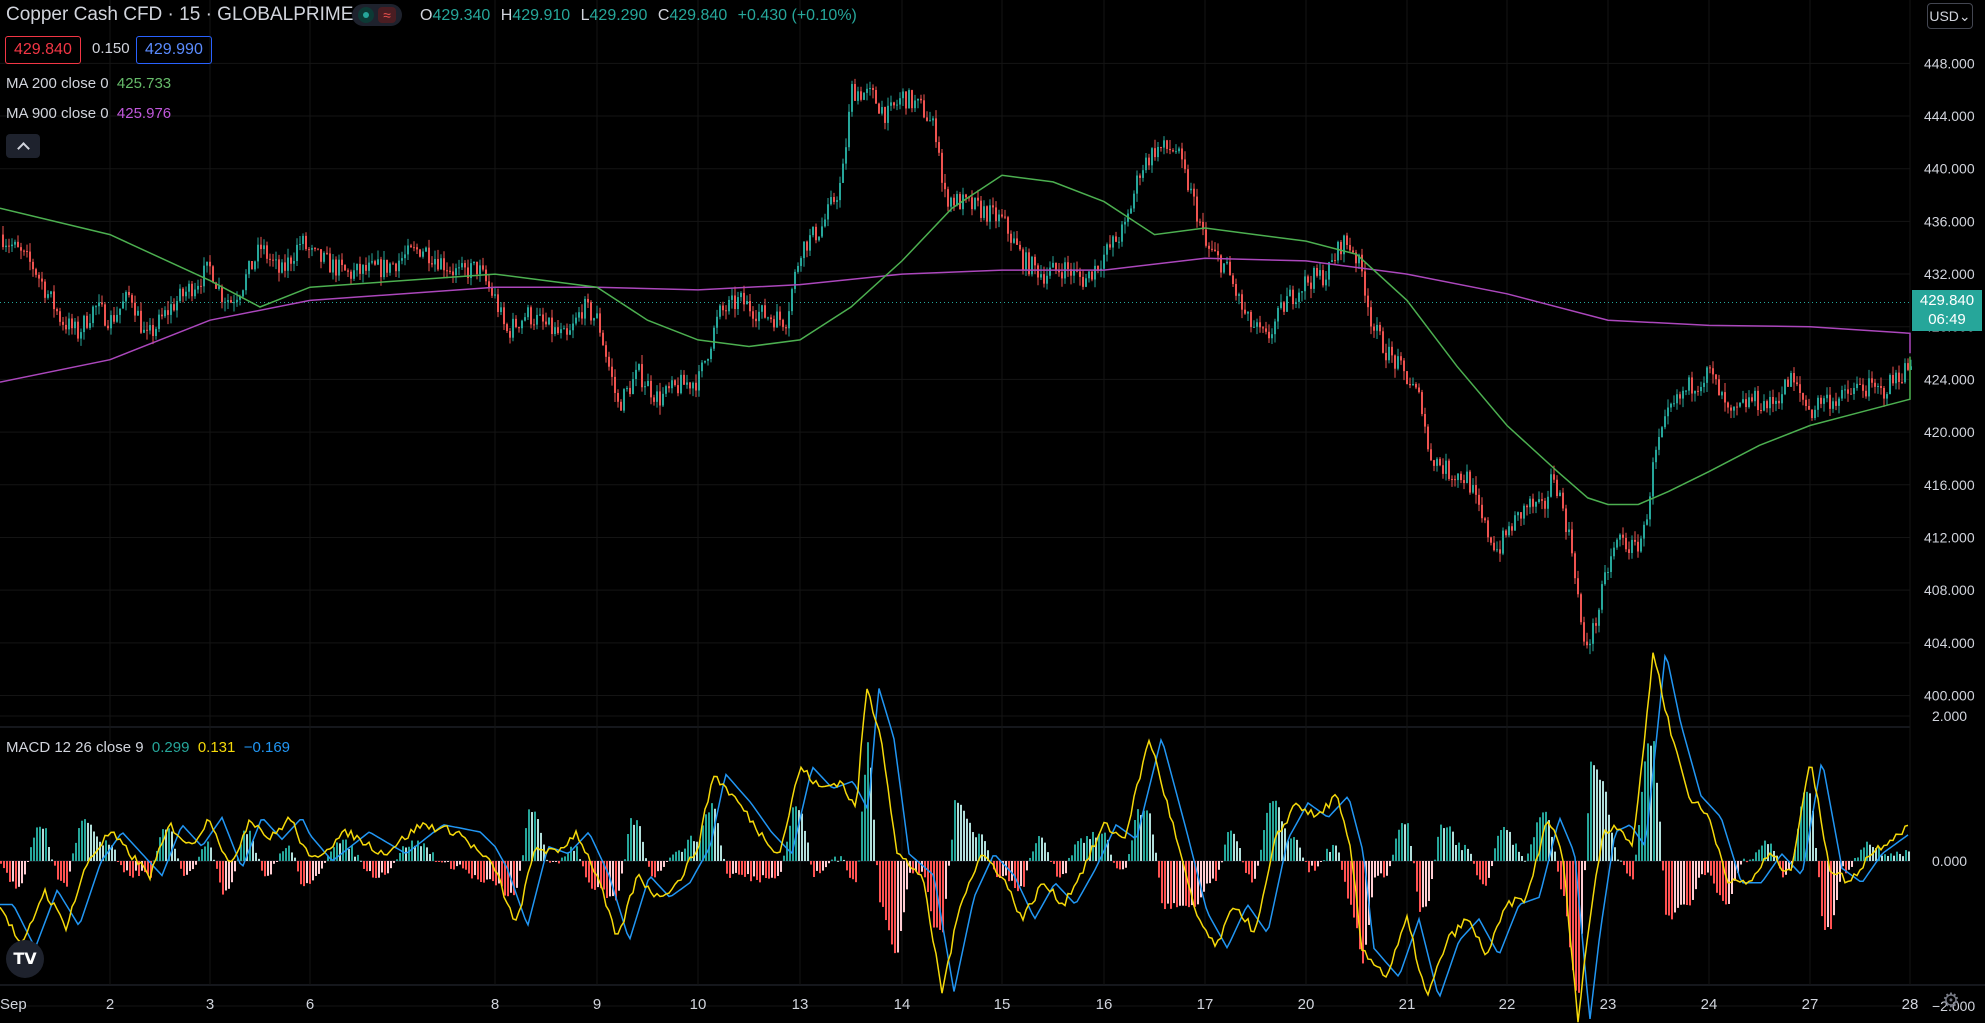 The image size is (1985, 1023). What do you see at coordinates (89, 83) in the screenshot?
I see `ma200-legend: MA 200 close 0 425.733` at bounding box center [89, 83].